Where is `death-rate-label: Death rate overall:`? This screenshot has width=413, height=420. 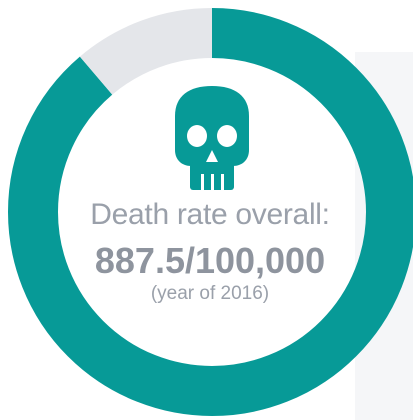 death-rate-label: Death rate overall: is located at coordinates (210, 214).